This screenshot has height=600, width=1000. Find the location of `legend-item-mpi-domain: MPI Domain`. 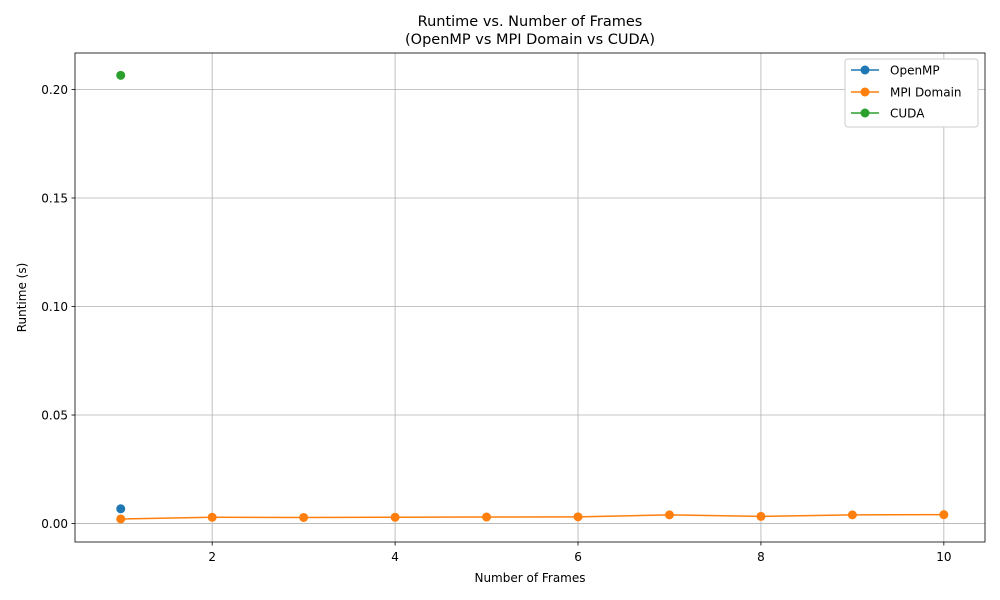

legend-item-mpi-domain: MPI Domain is located at coordinates (906, 93).